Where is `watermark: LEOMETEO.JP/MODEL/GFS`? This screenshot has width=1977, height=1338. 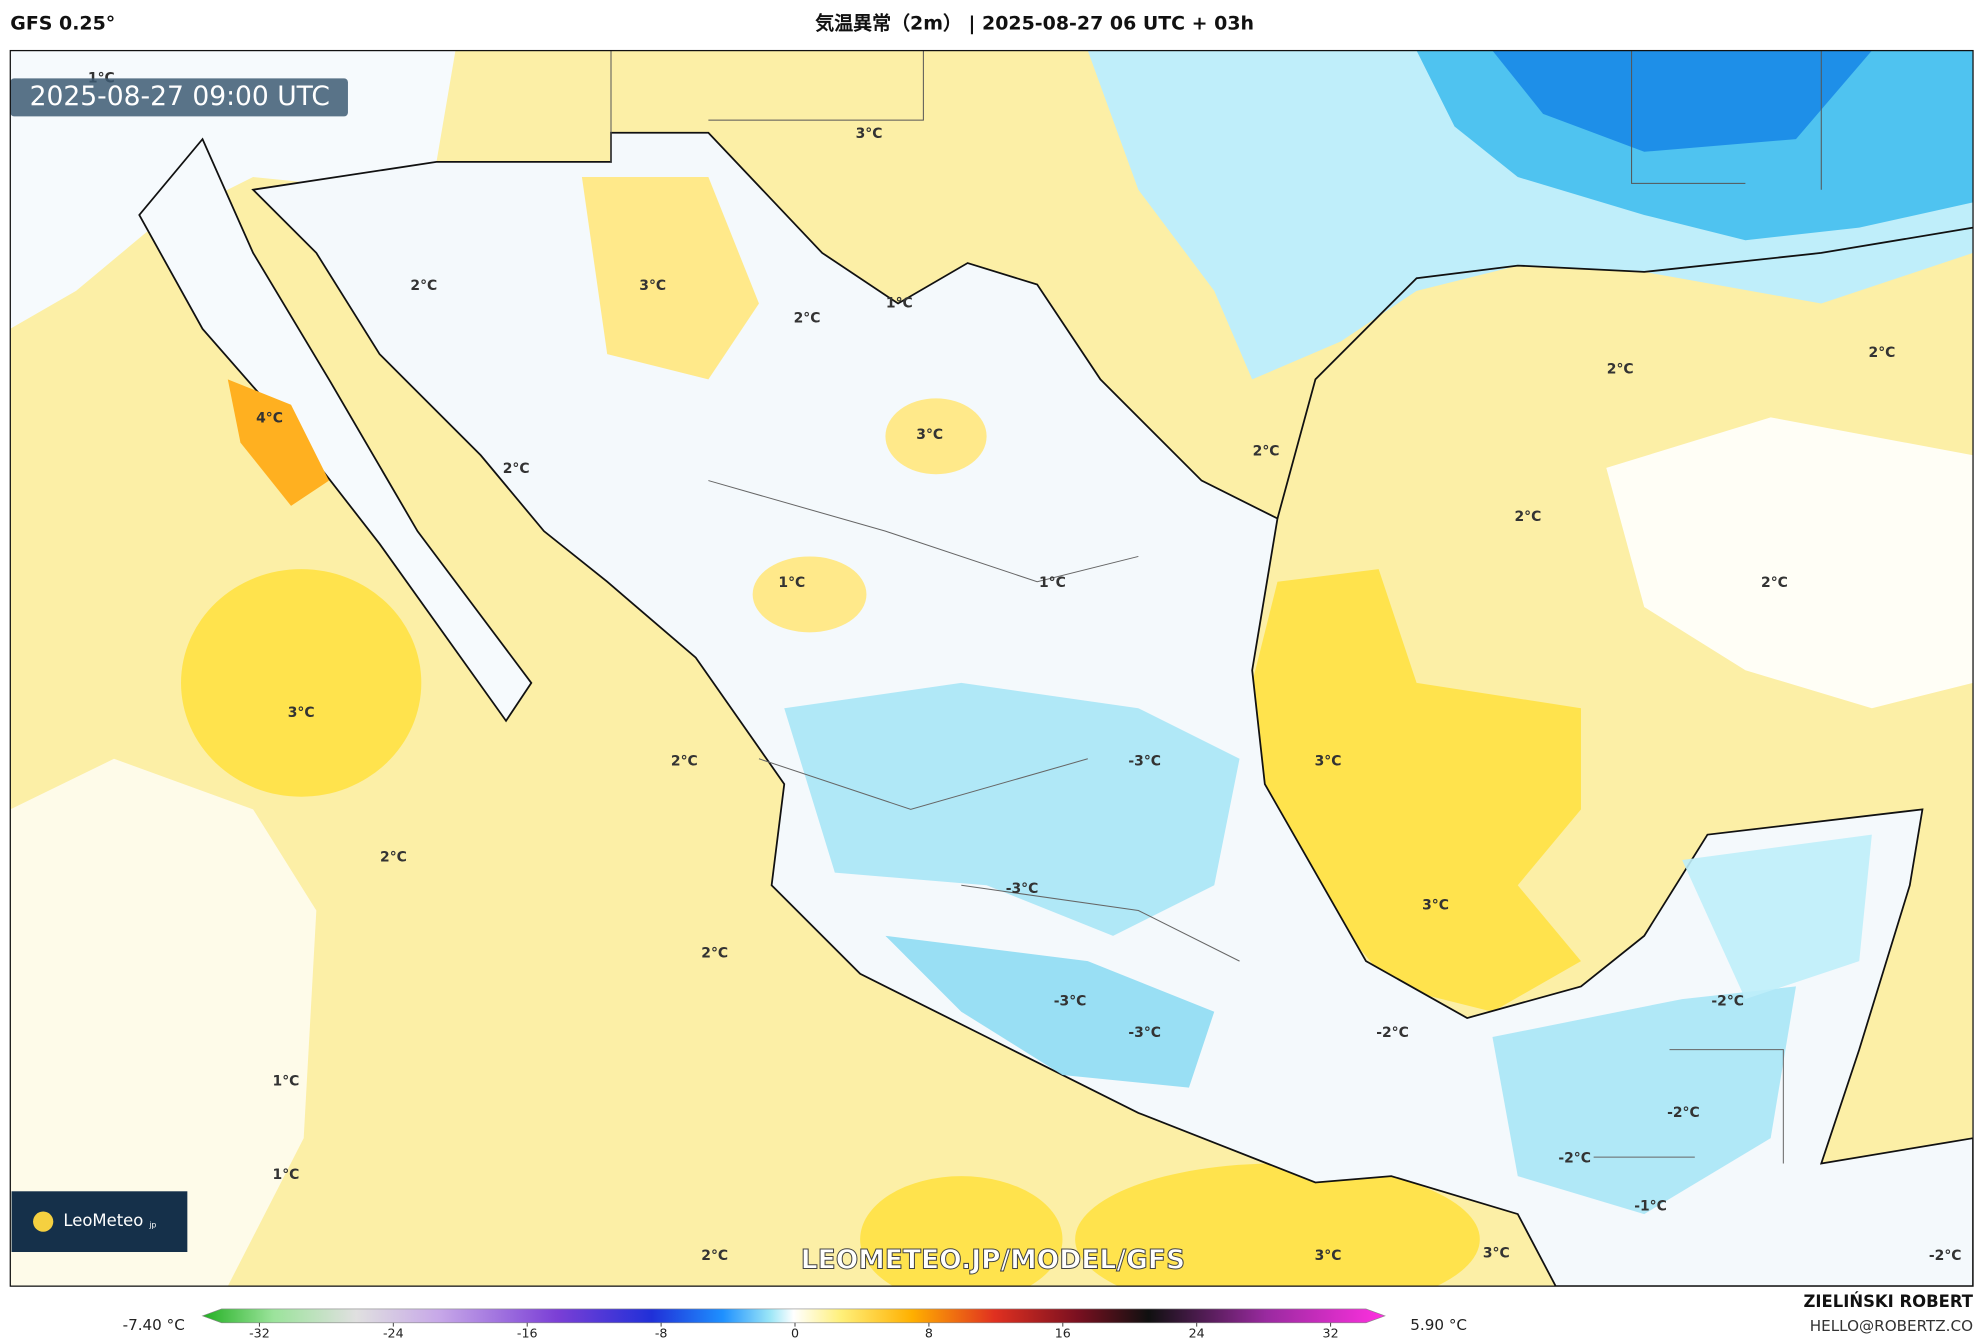
watermark: LEOMETEO.JP/MODEL/GFS is located at coordinates (993, 1259).